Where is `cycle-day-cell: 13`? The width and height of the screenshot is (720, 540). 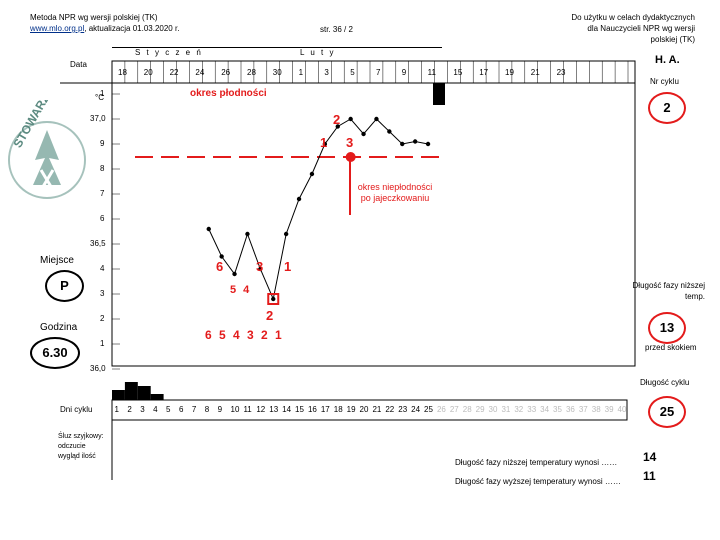 cycle-day-cell: 13 is located at coordinates (274, 409).